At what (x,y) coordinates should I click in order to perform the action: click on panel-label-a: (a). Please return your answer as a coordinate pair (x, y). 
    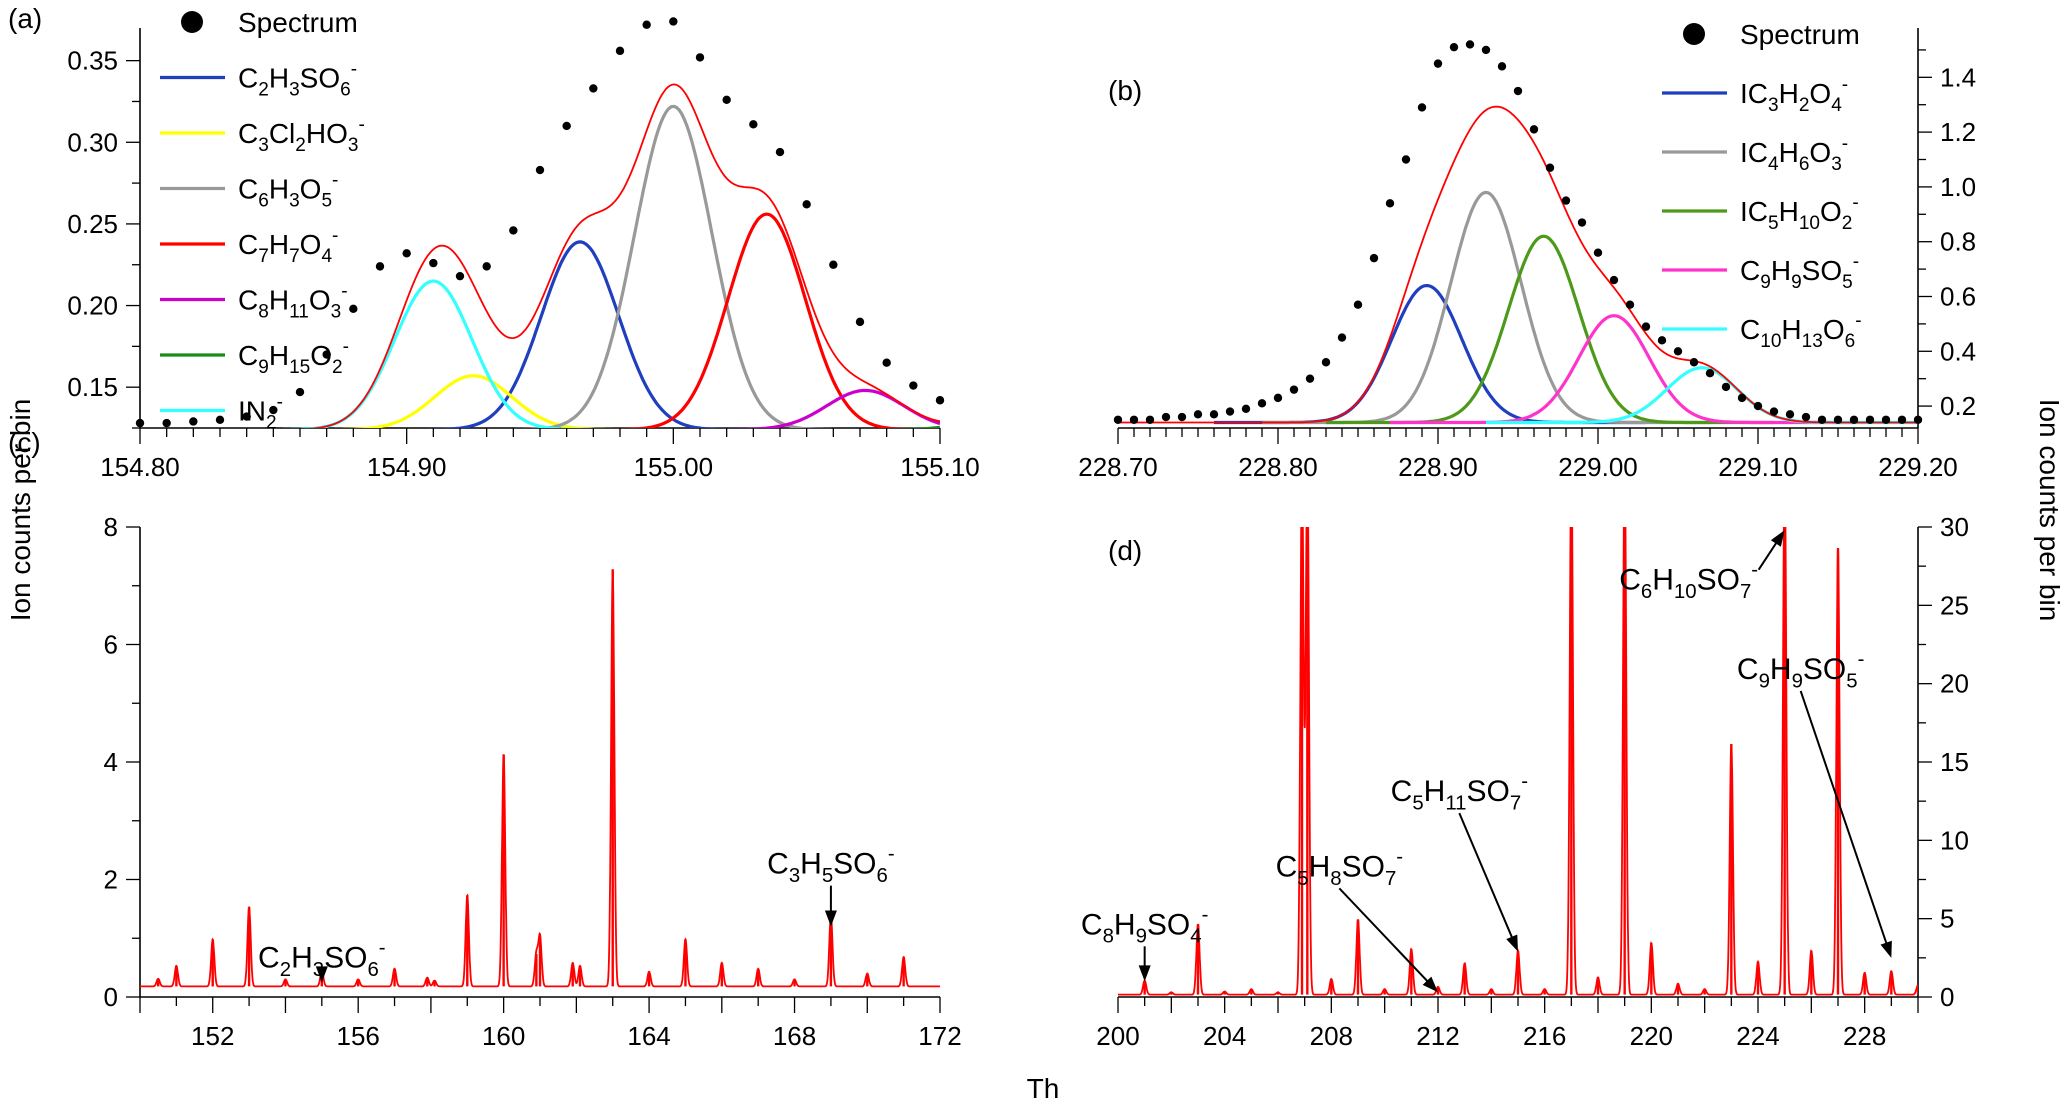
    Looking at the image, I should click on (25, 18).